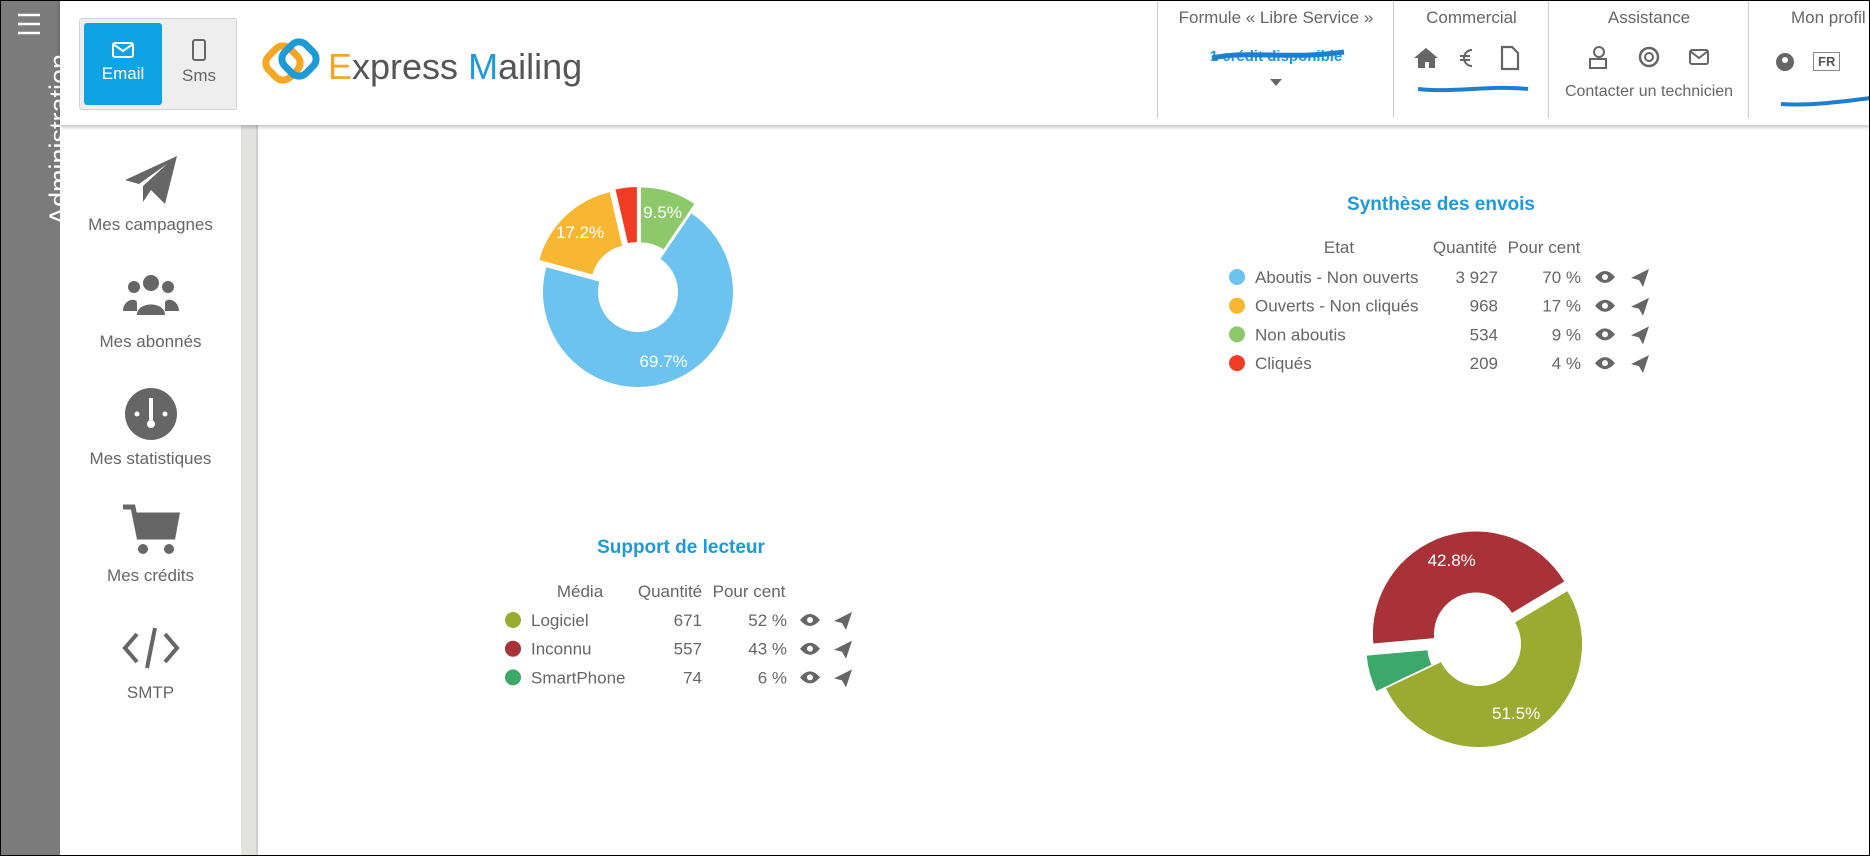 This screenshot has height=856, width=1870. Describe the element at coordinates (1336, 306) in the screenshot. I see `row-name: Ouverts - Non cliqués` at that location.